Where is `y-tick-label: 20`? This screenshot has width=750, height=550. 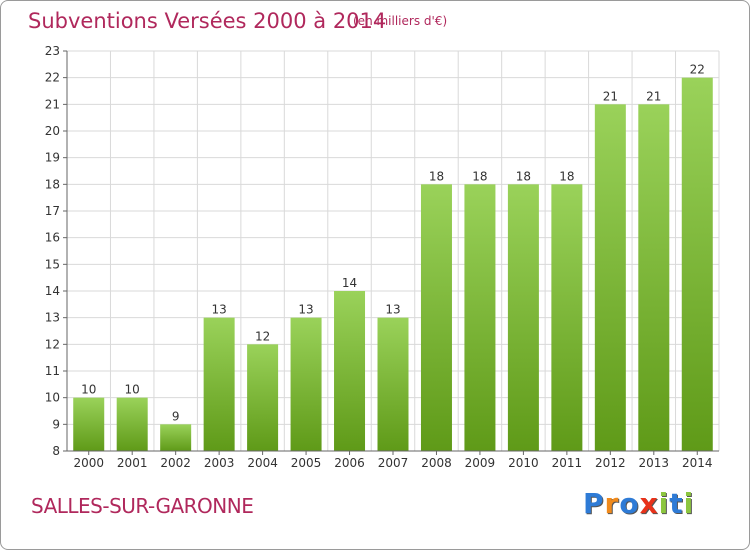 y-tick-label: 20 is located at coordinates (52, 131).